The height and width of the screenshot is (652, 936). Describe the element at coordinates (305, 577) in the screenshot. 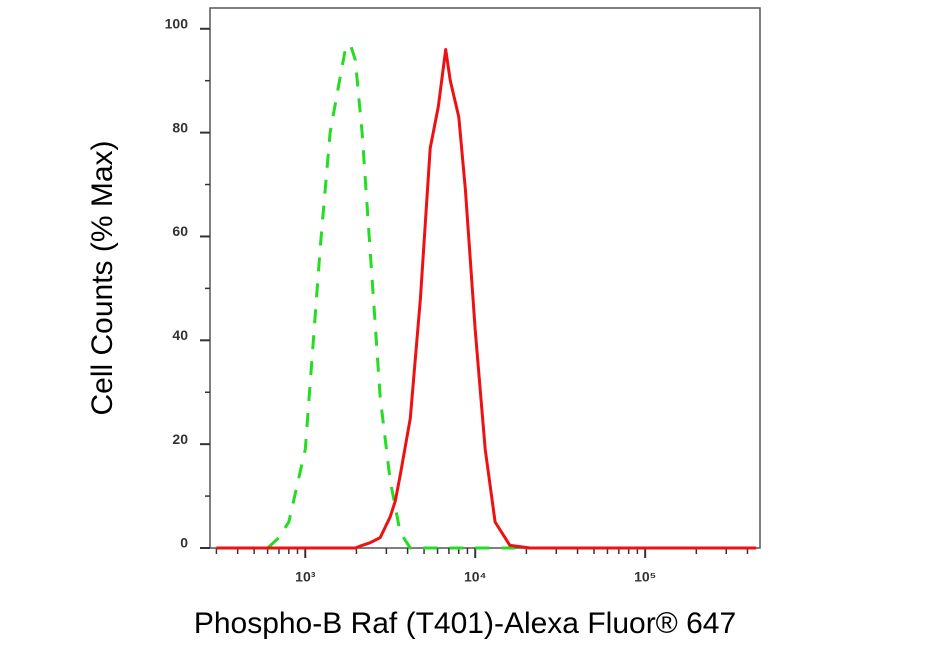

I see `x-tick-label: 10³` at that location.